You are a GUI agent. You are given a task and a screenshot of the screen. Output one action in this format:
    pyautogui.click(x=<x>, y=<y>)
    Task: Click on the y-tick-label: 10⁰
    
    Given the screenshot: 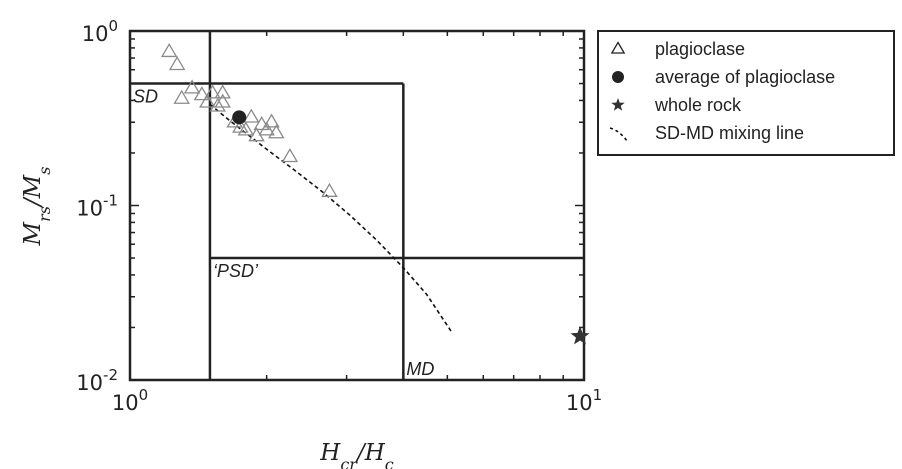 What is the action you would take?
    pyautogui.click(x=100, y=31)
    